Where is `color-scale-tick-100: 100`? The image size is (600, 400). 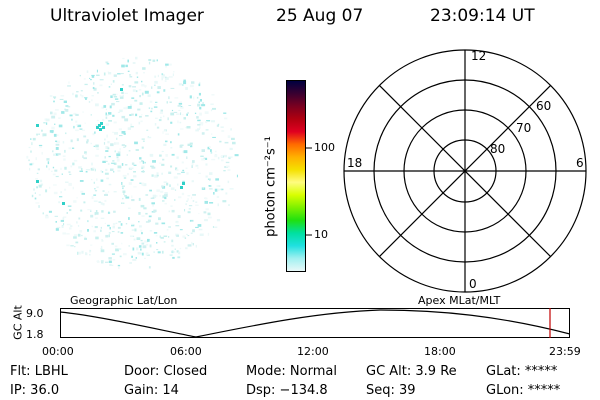
color-scale-tick-100: 100 is located at coordinates (324, 147).